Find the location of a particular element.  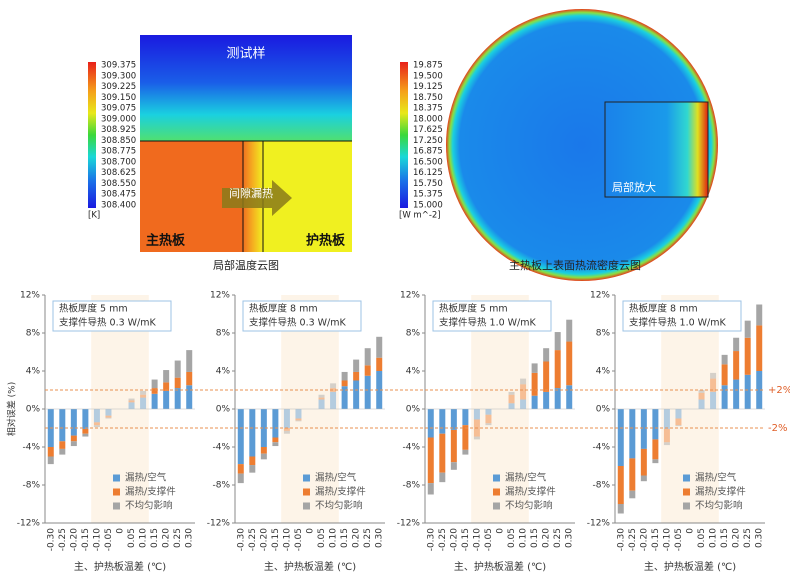

x-tick-label: 0.20 is located at coordinates (167, 538).